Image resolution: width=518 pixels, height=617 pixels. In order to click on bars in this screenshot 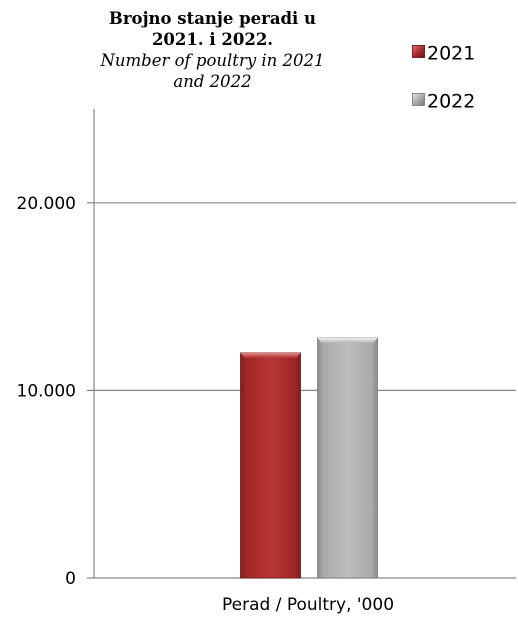, I will do `click(309, 458)`.